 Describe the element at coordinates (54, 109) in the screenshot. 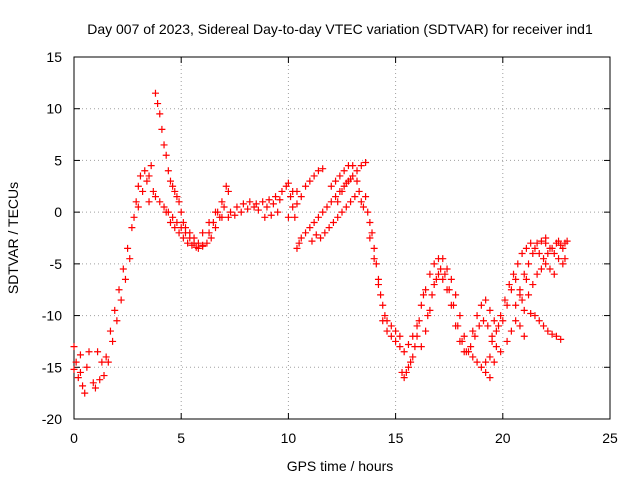

I see `y-tick-label: 10` at that location.